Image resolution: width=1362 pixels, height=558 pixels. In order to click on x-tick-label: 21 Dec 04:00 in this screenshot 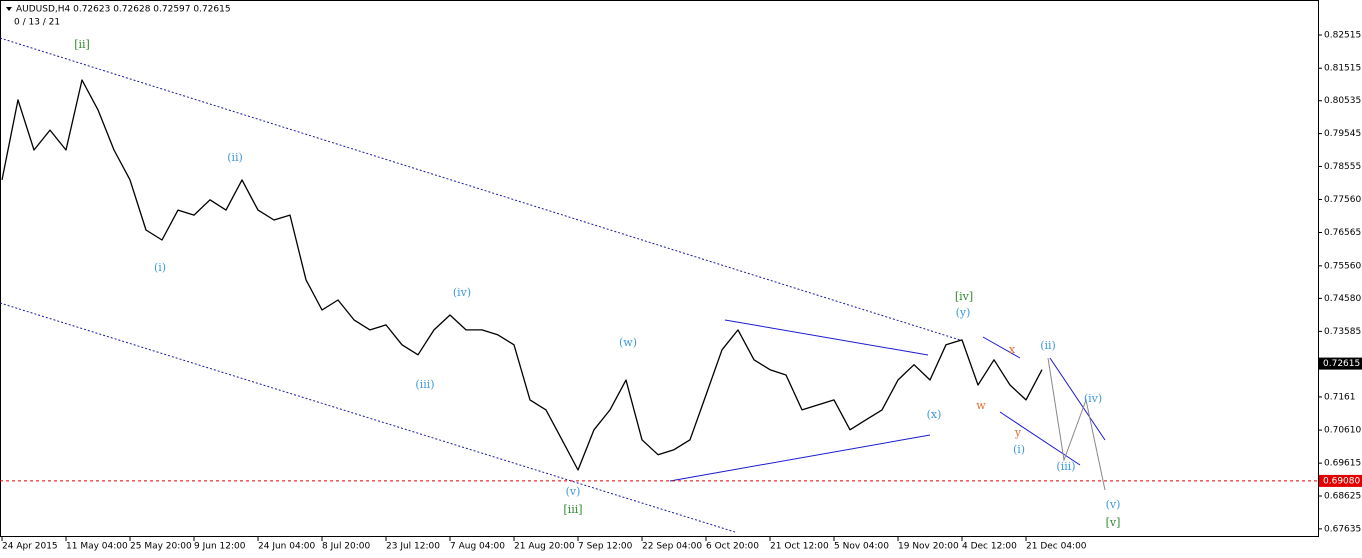, I will do `click(1056, 547)`.